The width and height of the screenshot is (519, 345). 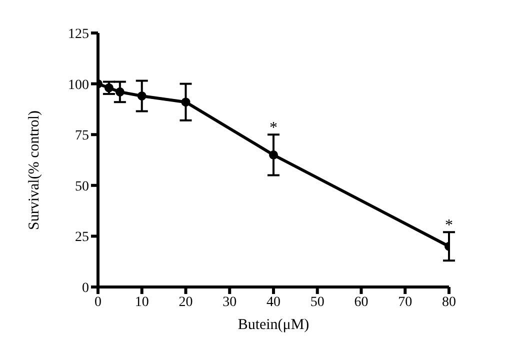 What do you see at coordinates (273, 302) in the screenshot?
I see `x-tick-label: 40` at bounding box center [273, 302].